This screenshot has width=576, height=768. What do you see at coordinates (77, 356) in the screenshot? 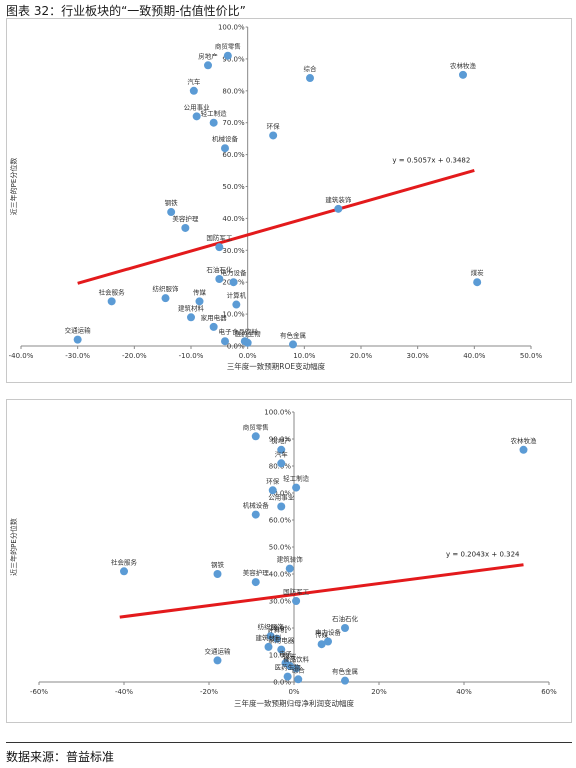
I see `x-tick-label: -30.0%` at bounding box center [77, 356].